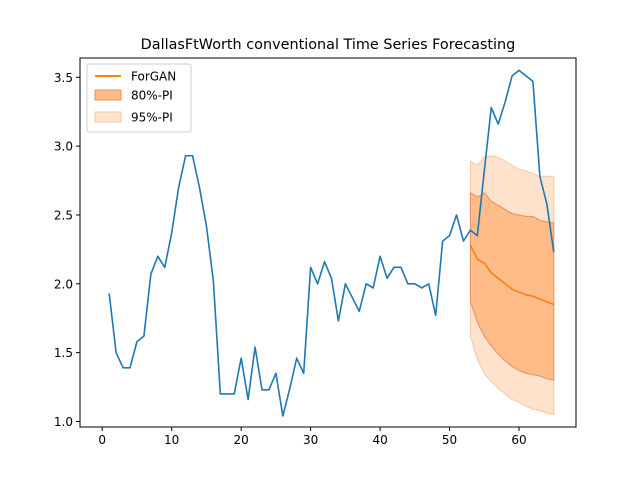  What do you see at coordinates (241, 440) in the screenshot?
I see `x-tick-label: 20` at bounding box center [241, 440].